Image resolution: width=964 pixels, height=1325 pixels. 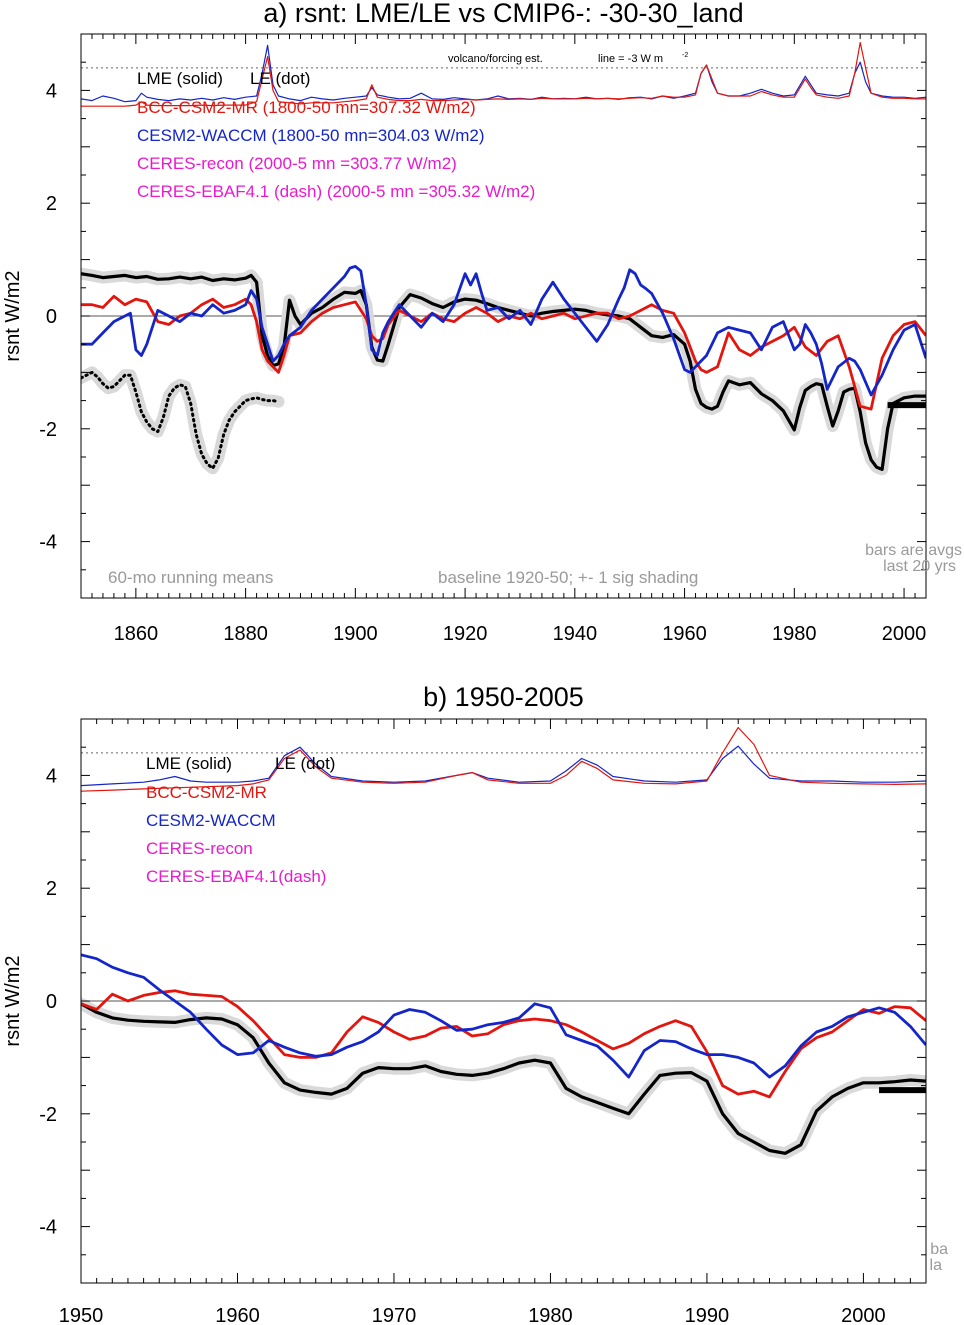 What do you see at coordinates (939, 1249) in the screenshot?
I see `bars-note-line1: ba` at bounding box center [939, 1249].